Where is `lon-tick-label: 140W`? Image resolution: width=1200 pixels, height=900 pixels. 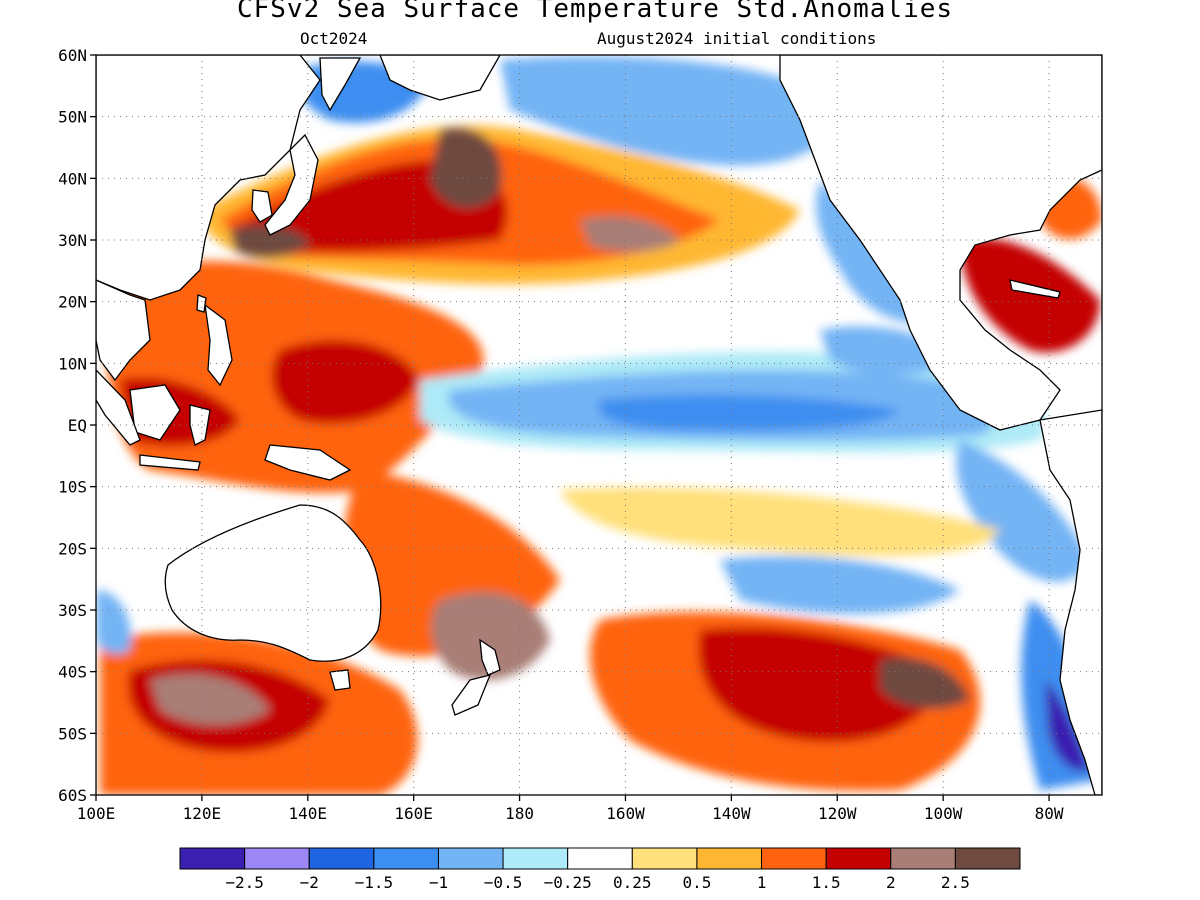 lon-tick-label: 140W is located at coordinates (731, 813).